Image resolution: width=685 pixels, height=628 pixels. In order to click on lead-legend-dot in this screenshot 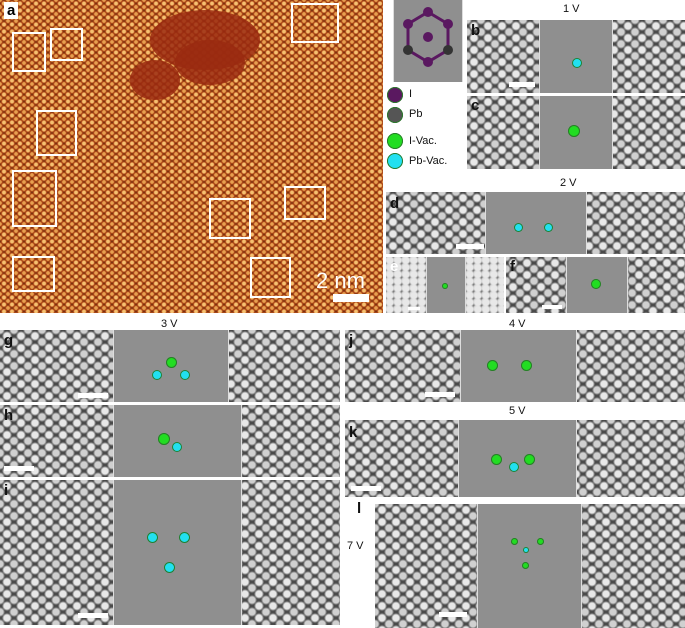, I will do `click(395, 115)`.